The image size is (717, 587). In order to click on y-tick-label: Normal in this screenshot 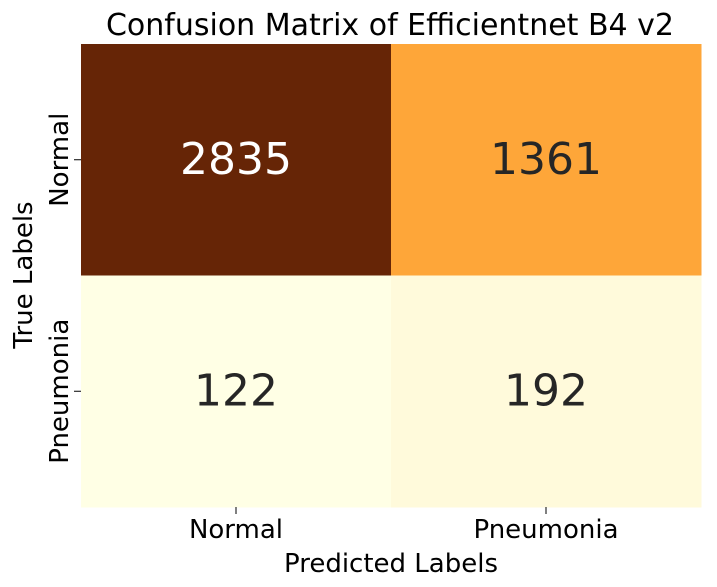, I will do `click(60, 160)`.